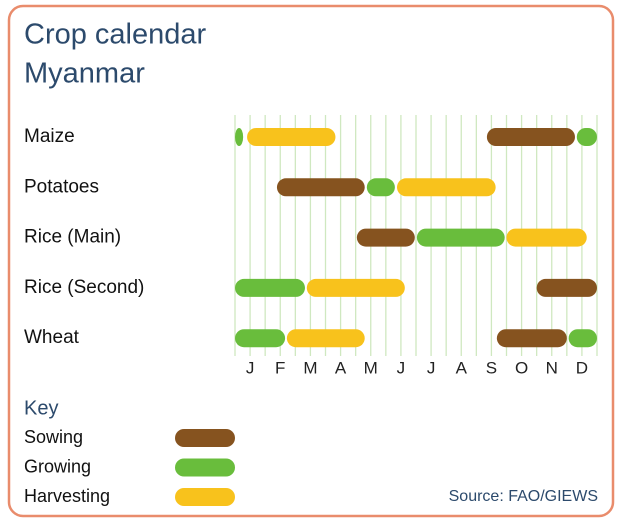  What do you see at coordinates (115, 35) in the screenshot?
I see `title-line: Crop calendar` at bounding box center [115, 35].